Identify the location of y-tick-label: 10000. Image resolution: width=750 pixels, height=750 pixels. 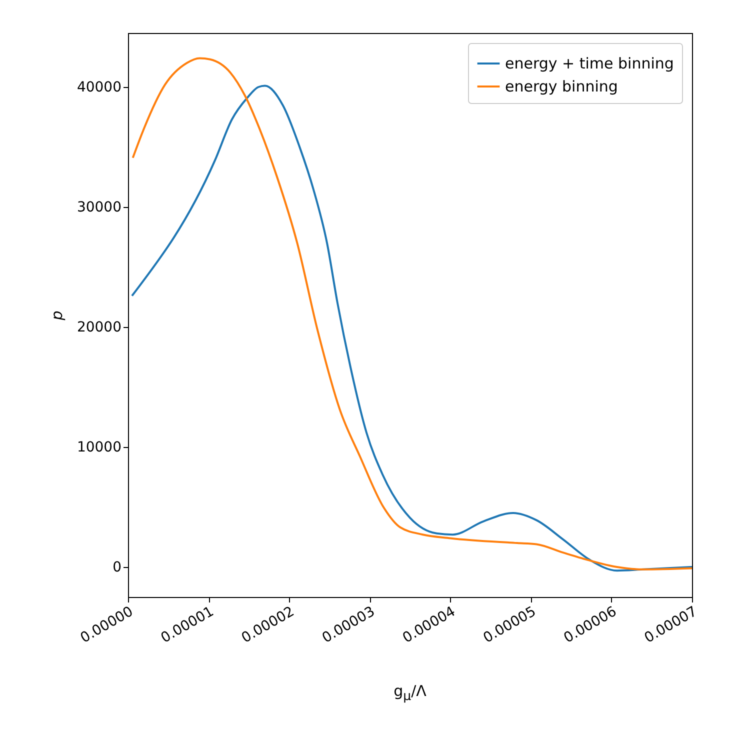
(99, 448).